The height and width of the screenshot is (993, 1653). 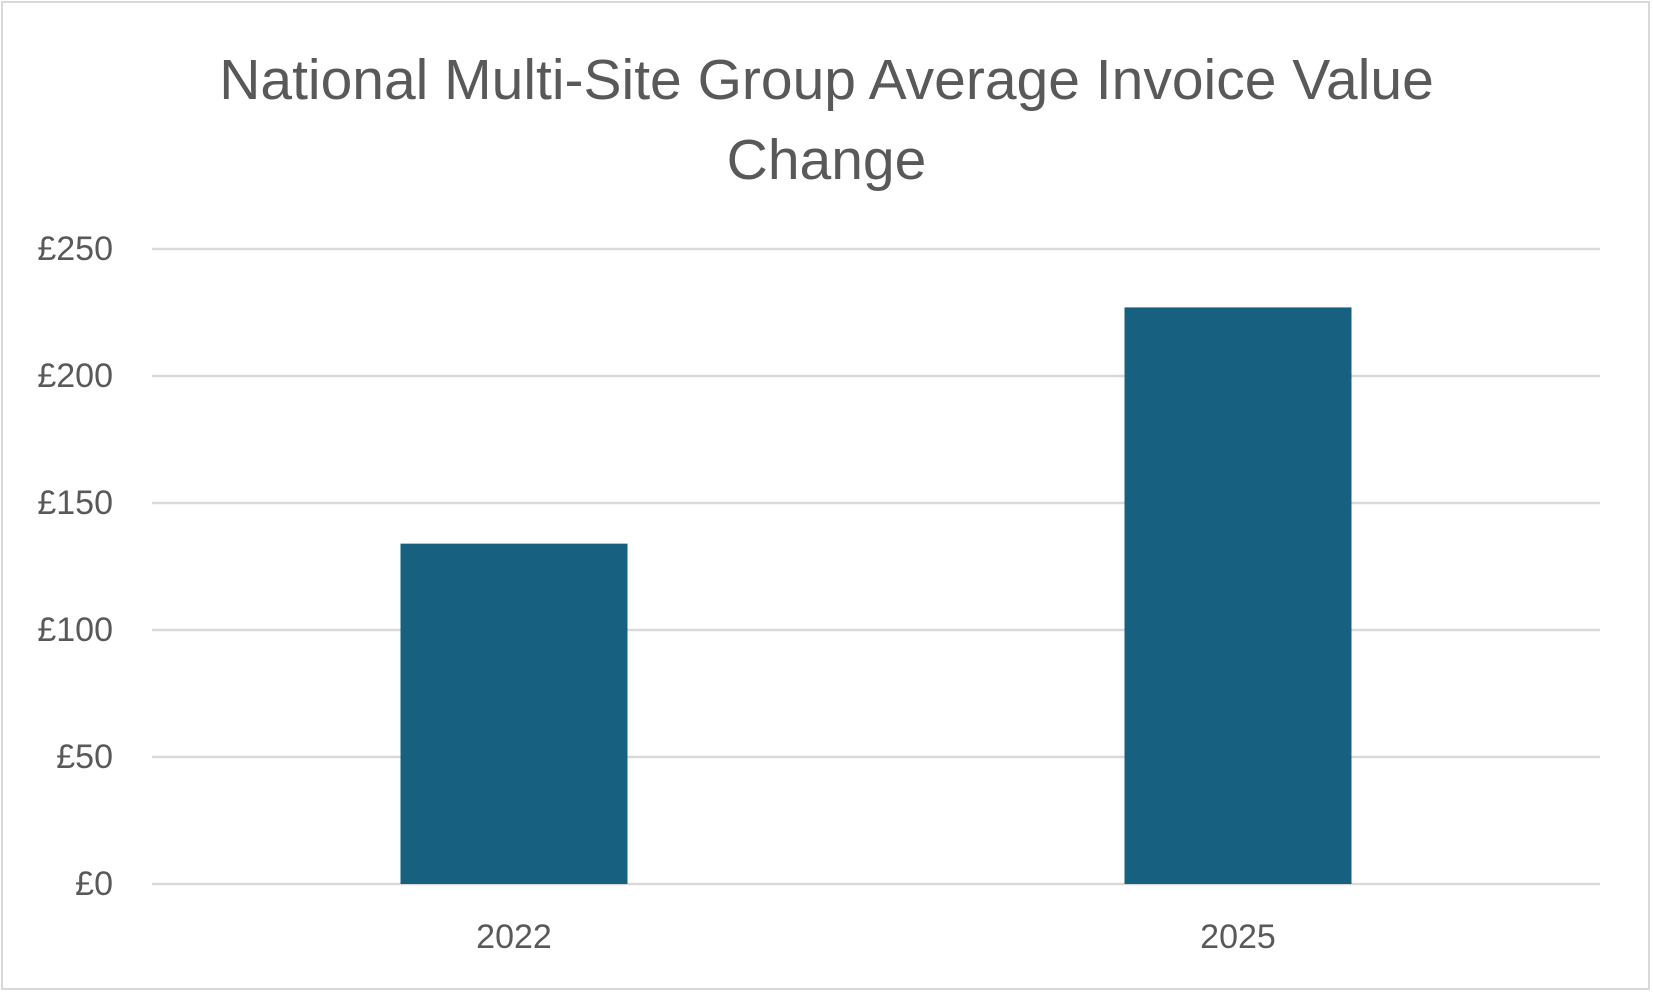 I want to click on y-tick-label: £0, so click(x=94, y=884).